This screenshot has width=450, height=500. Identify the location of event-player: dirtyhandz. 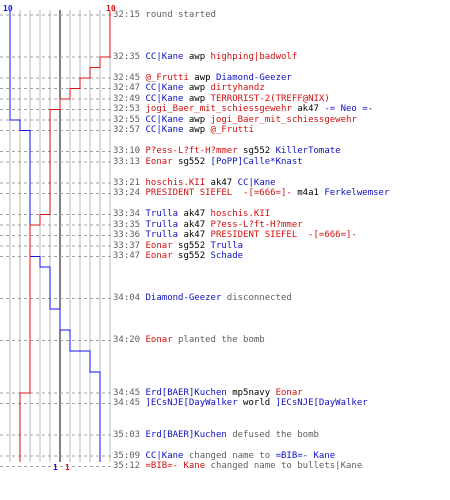
(237, 88).